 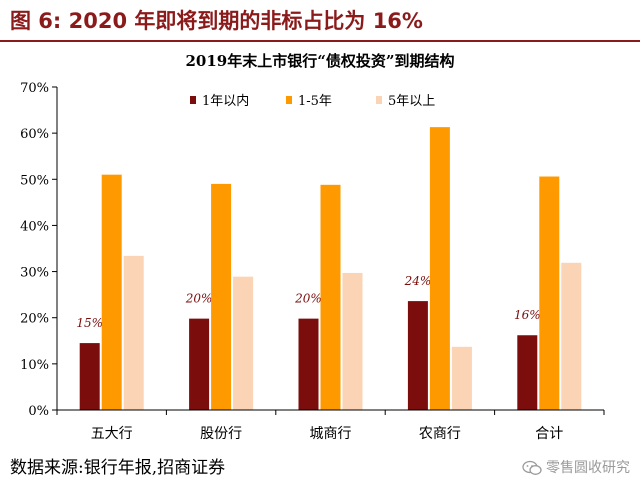 What do you see at coordinates (440, 434) in the screenshot?
I see `x-tick-label: 农商行` at bounding box center [440, 434].